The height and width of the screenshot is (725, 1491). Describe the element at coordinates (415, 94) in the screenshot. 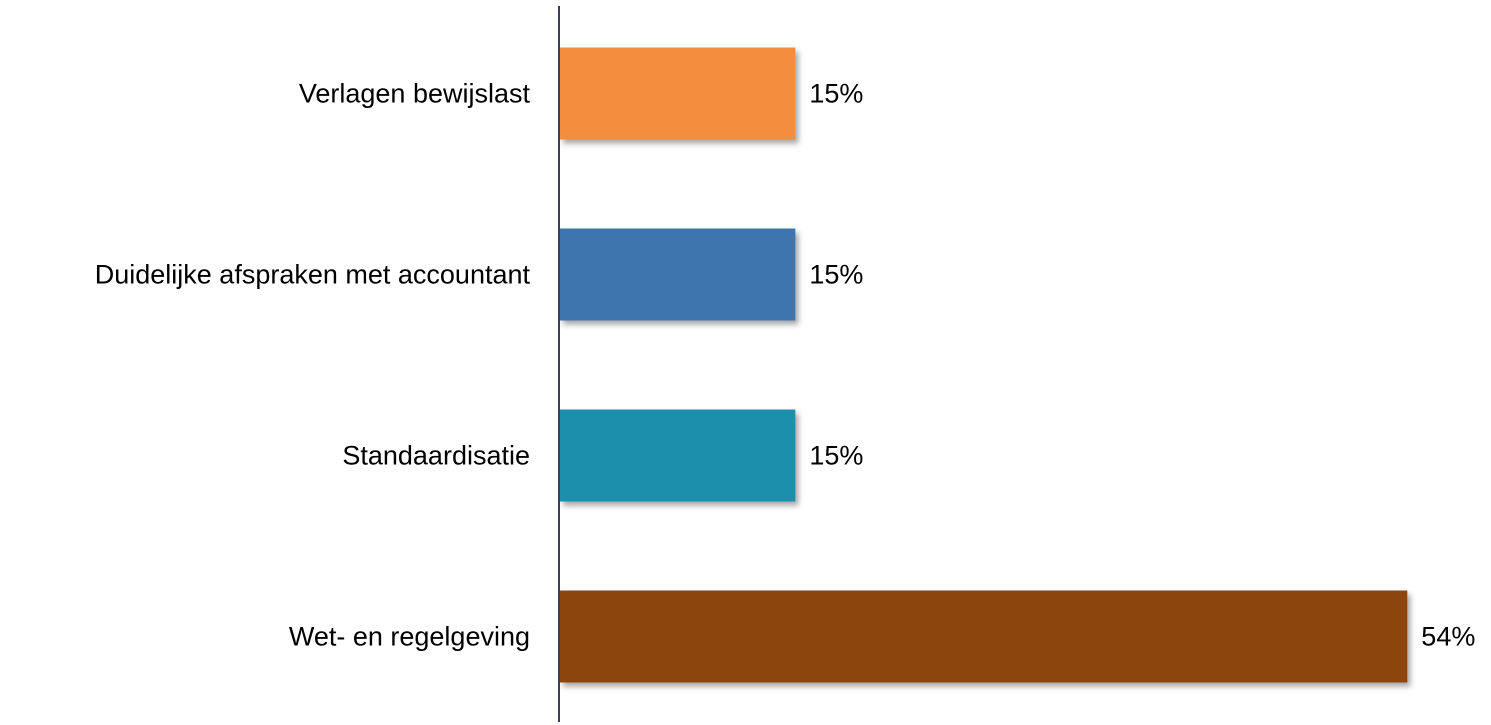

I see `category-label: Verlagen bewijslast` at that location.